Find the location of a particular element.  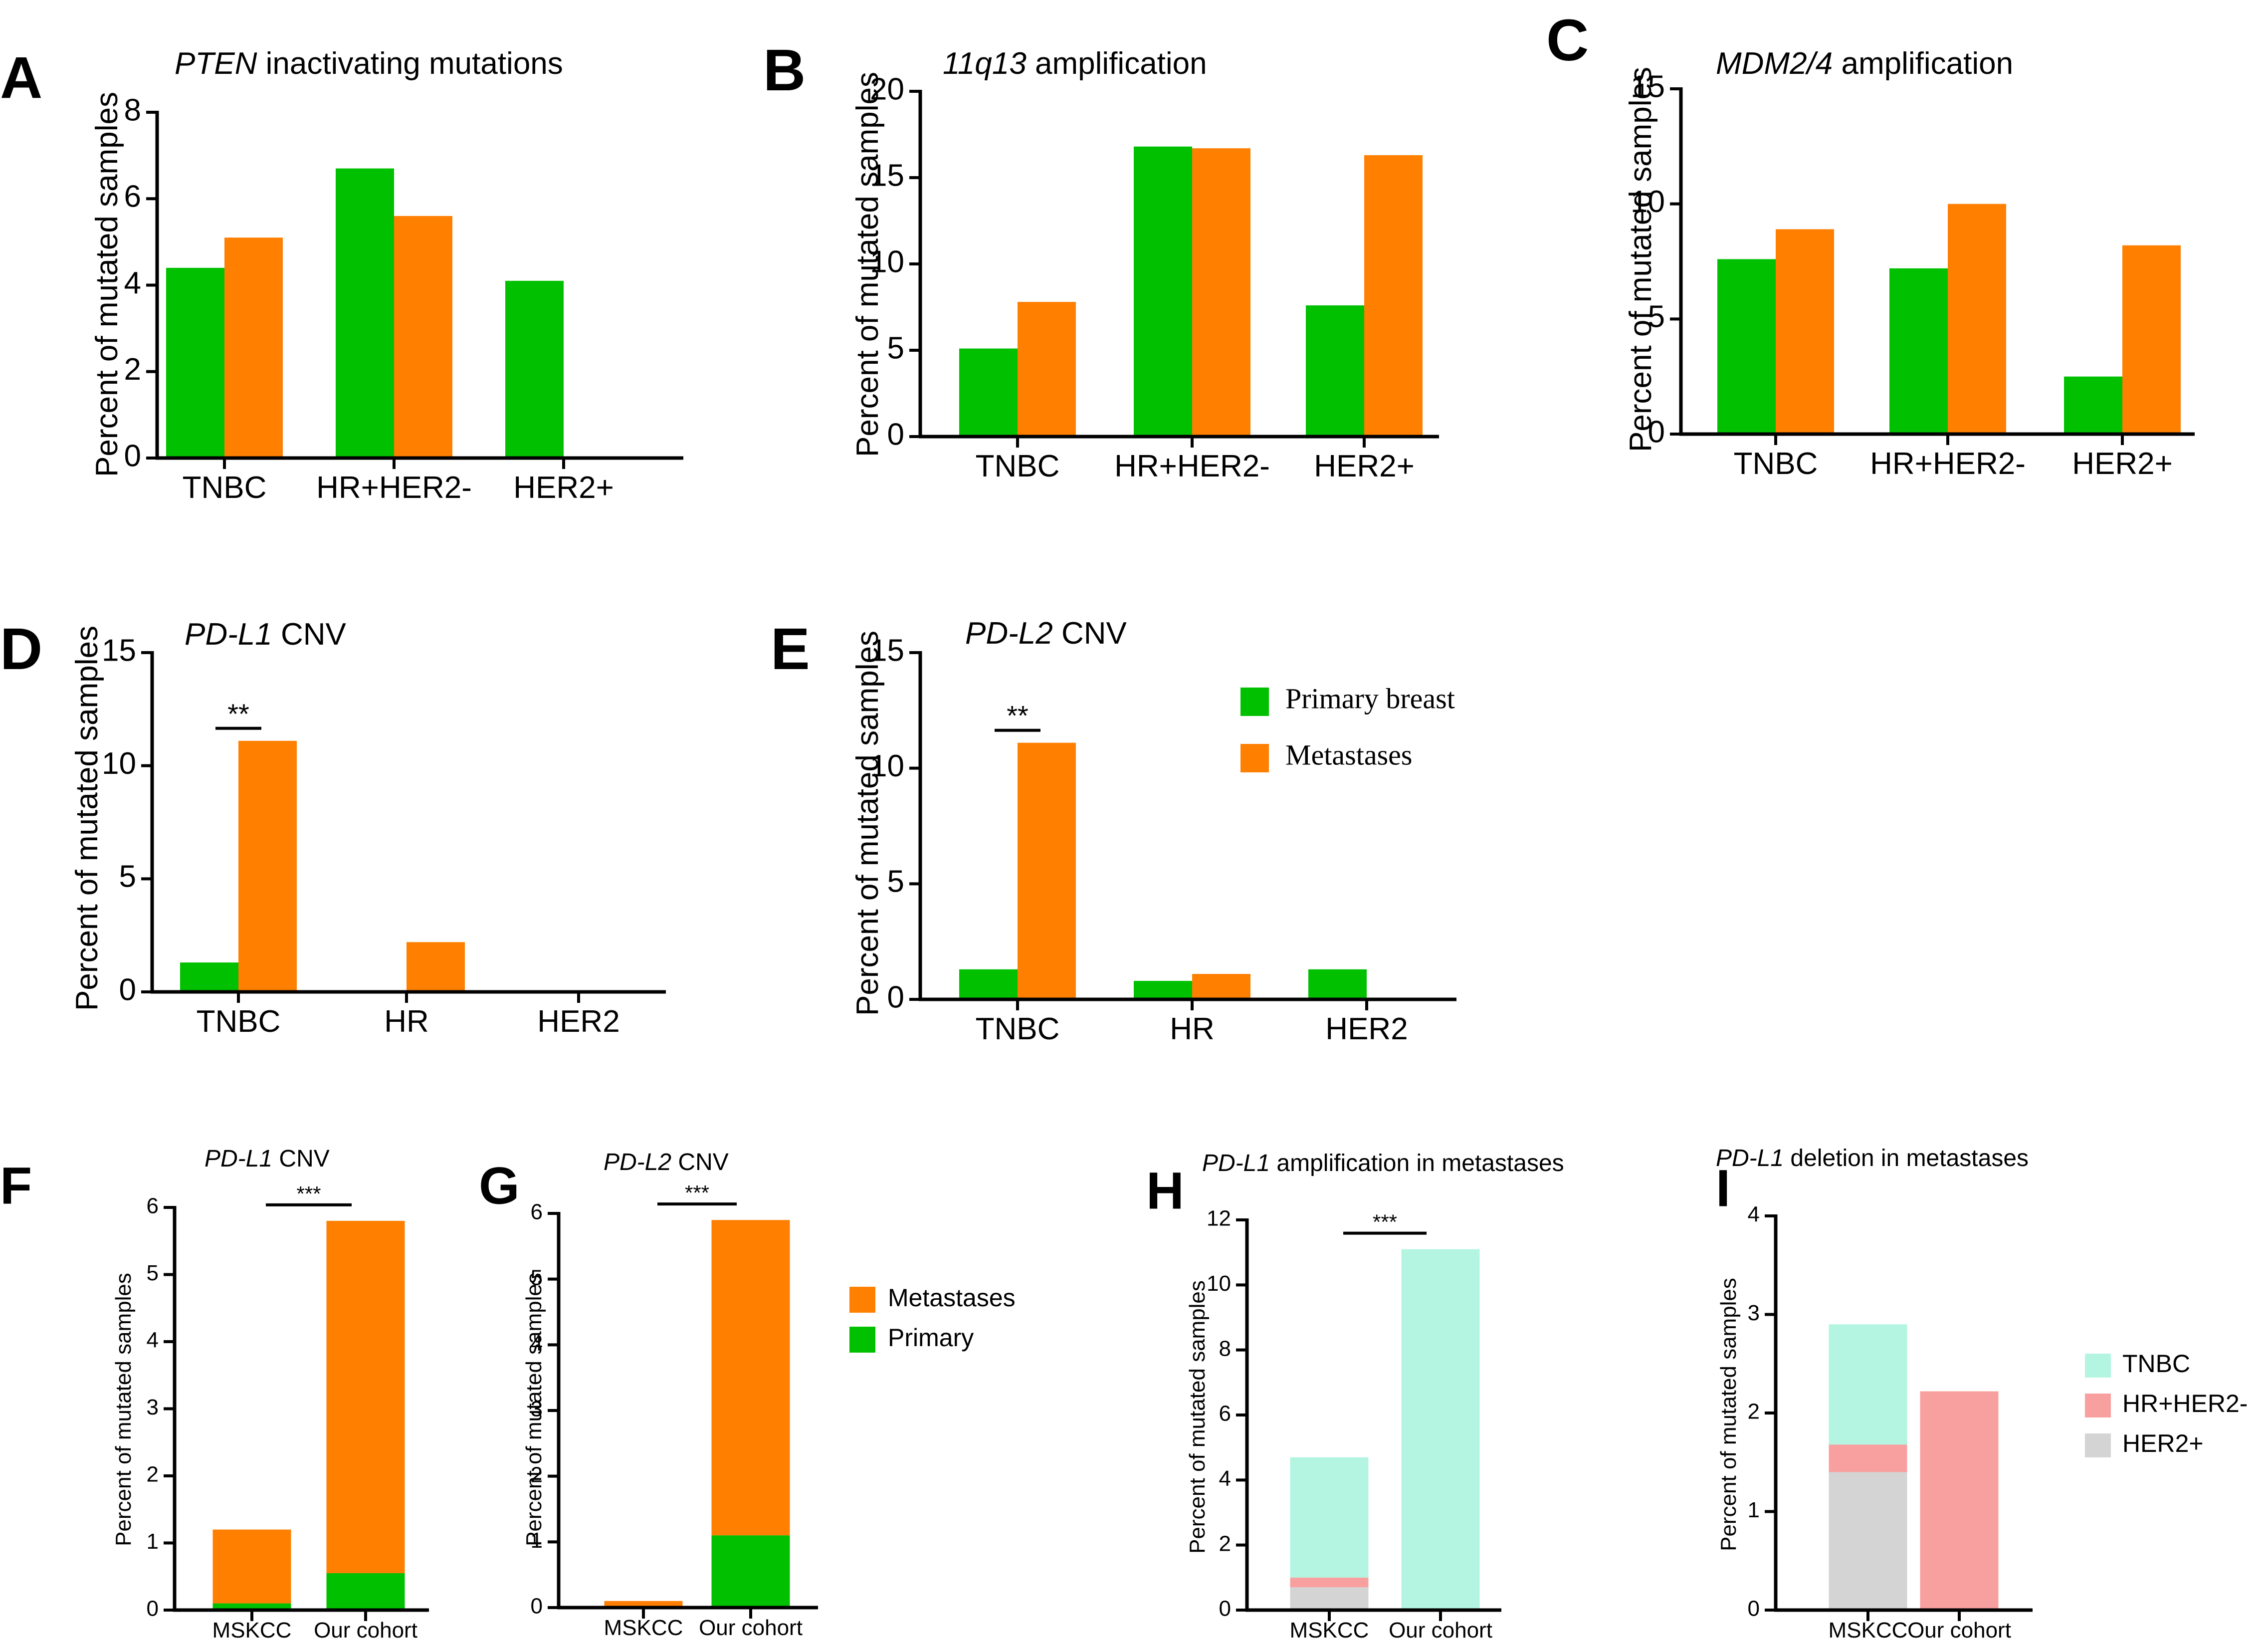

y-tick-label-d: 10 is located at coordinates (119, 764).